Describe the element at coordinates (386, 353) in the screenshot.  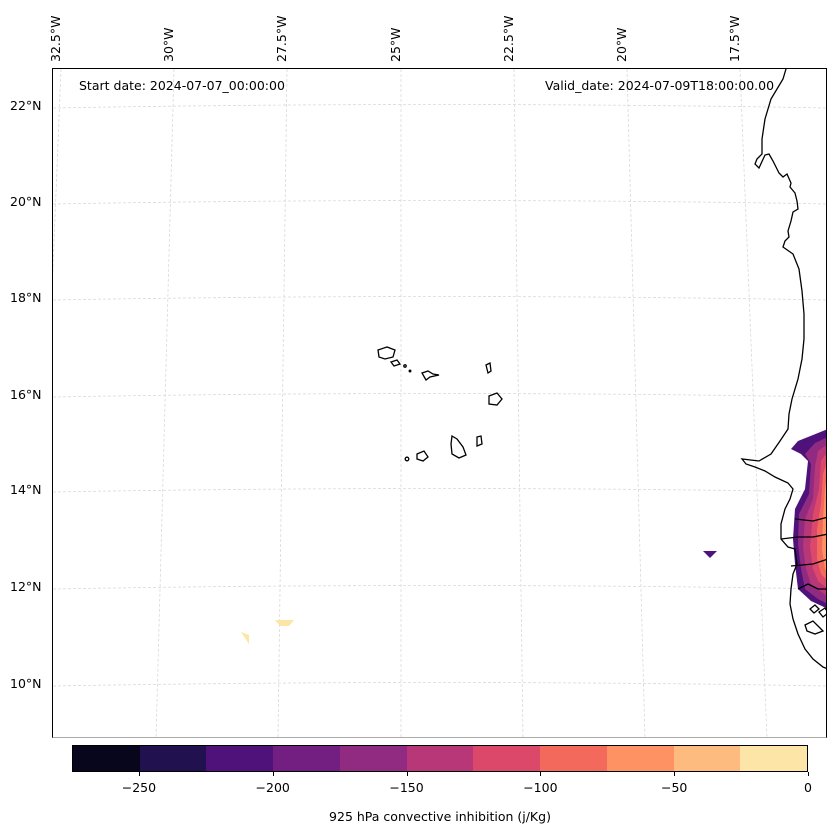
I see `island-santo-antao` at that location.